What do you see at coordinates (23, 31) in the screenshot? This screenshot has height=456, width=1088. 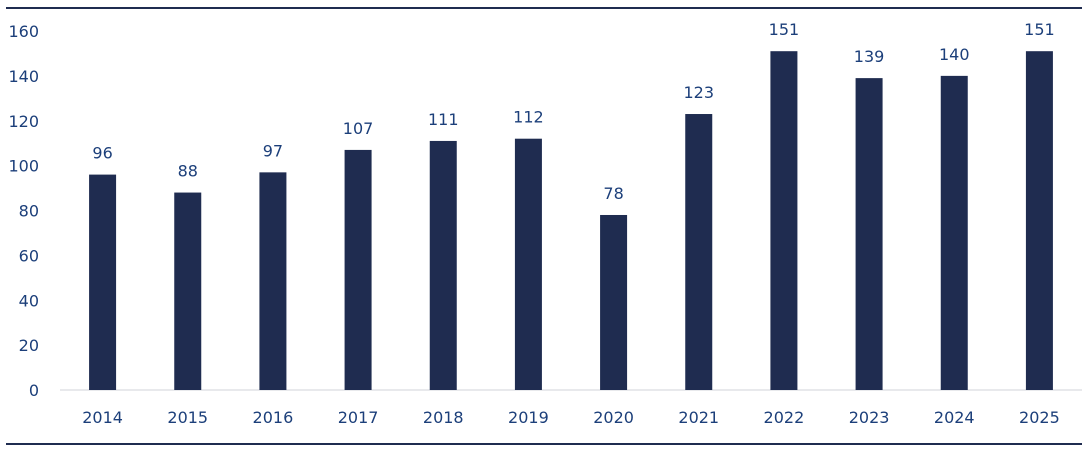 I see `y-tick-label: 160` at bounding box center [23, 31].